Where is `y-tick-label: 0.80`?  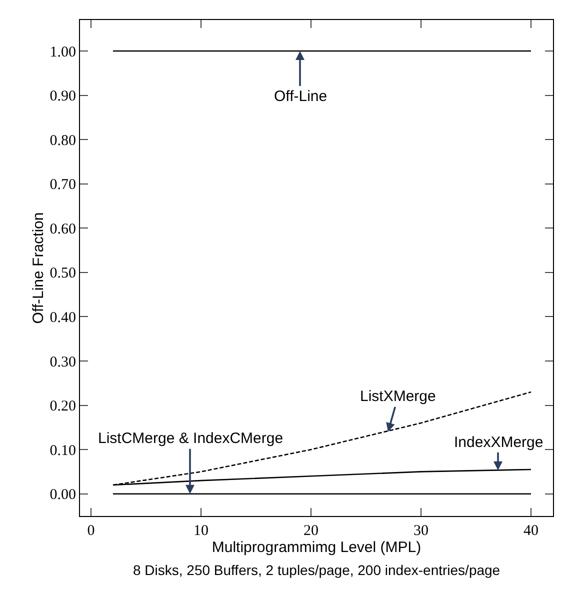
y-tick-label: 0.80 is located at coordinates (63, 140).